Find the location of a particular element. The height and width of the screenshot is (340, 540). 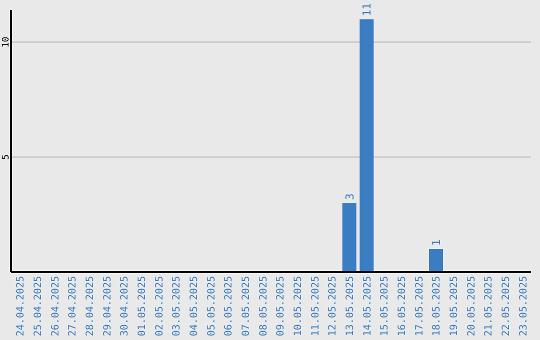

x-tick-label: 25.04.2025 is located at coordinates (38, 306).